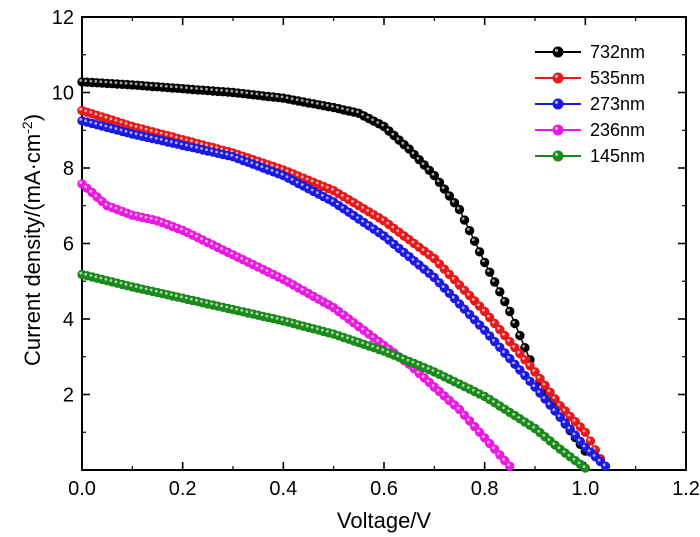  I want to click on legend-item-535nm: 535nm, so click(590, 78).